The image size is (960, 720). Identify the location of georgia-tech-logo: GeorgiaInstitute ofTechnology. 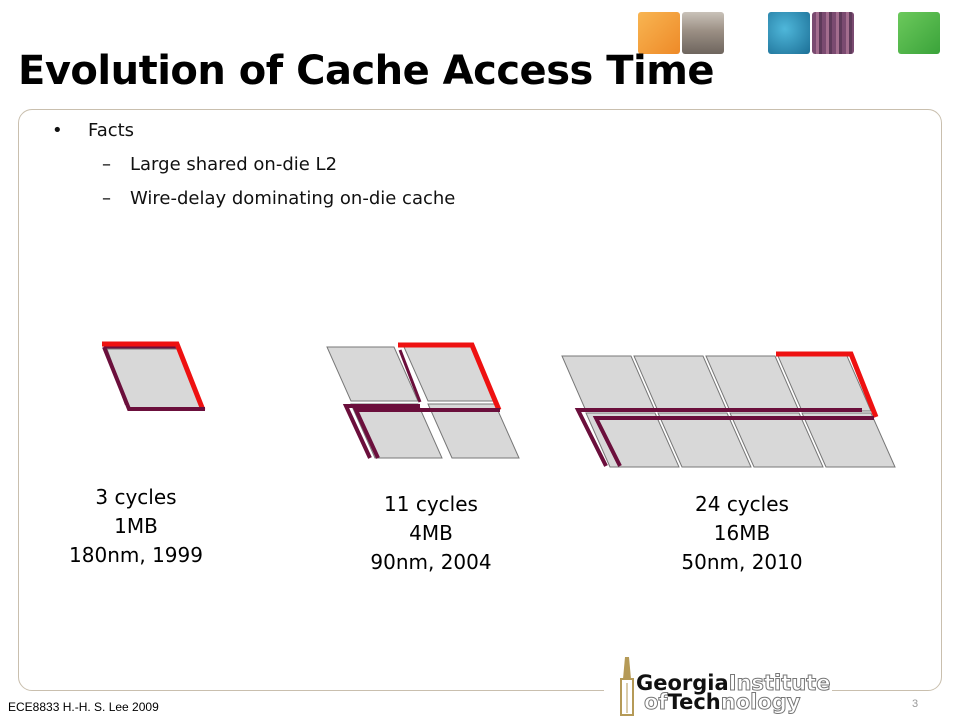
(718, 686).